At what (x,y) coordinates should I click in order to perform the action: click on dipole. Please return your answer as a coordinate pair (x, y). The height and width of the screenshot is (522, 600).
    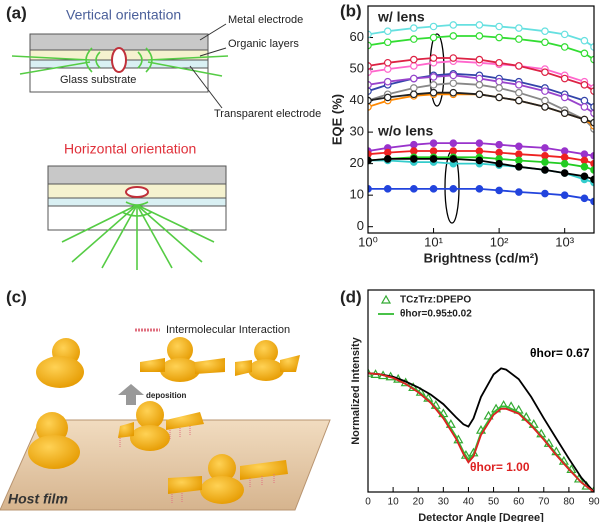
    Looking at the image, I should click on (119, 60).